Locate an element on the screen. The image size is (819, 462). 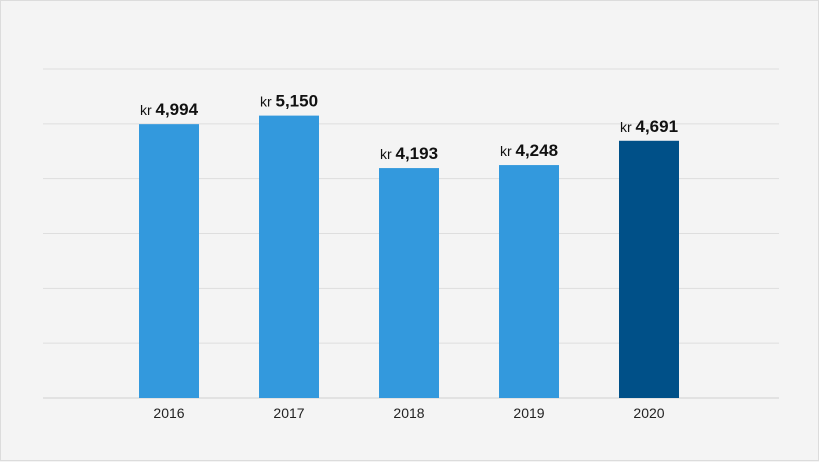
x-axis-ticks: 2016 2017 2018 2019 2020 is located at coordinates (408, 413).